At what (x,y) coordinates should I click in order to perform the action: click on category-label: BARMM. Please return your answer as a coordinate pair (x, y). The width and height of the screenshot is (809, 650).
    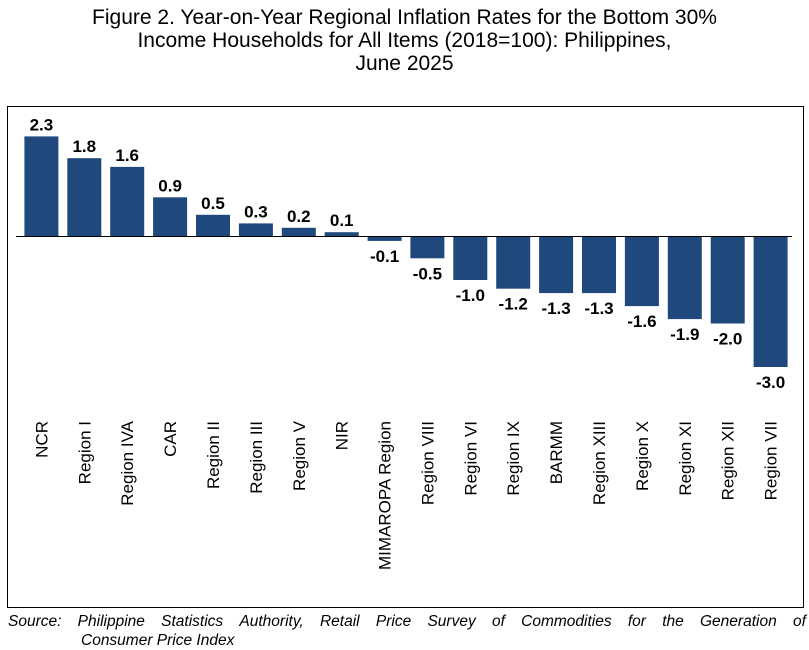
    Looking at the image, I should click on (556, 452).